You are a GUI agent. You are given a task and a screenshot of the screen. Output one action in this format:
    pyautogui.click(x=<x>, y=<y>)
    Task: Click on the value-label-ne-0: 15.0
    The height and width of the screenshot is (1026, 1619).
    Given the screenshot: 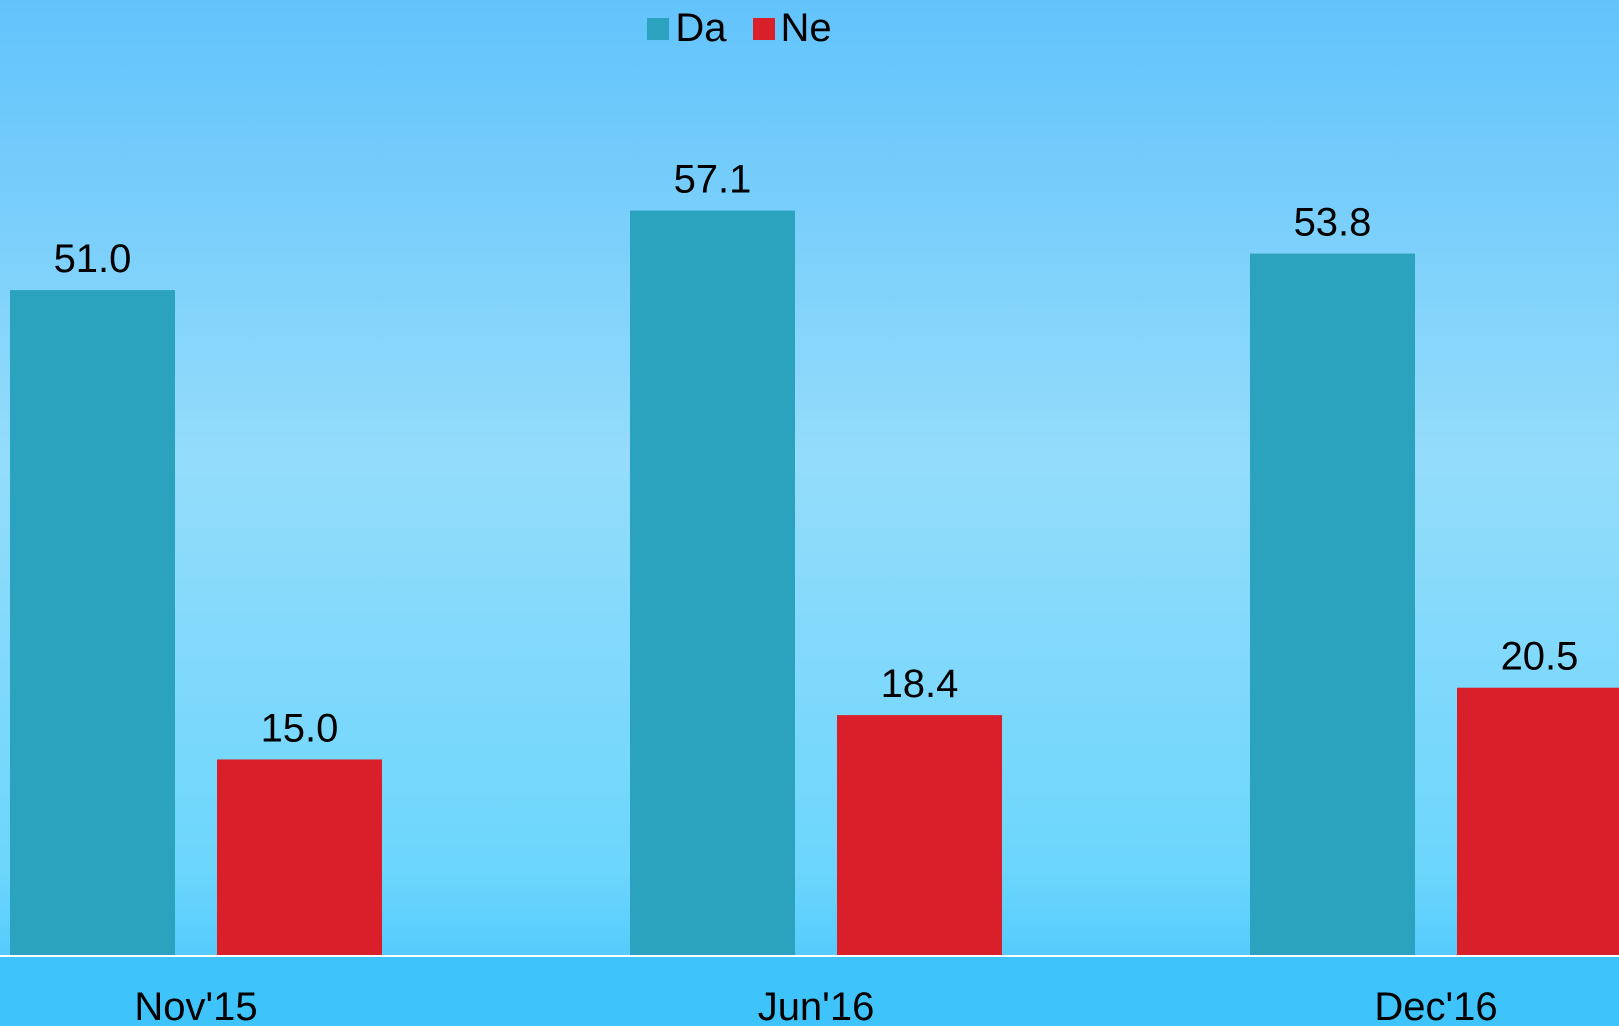 What is the action you would take?
    pyautogui.click(x=300, y=728)
    